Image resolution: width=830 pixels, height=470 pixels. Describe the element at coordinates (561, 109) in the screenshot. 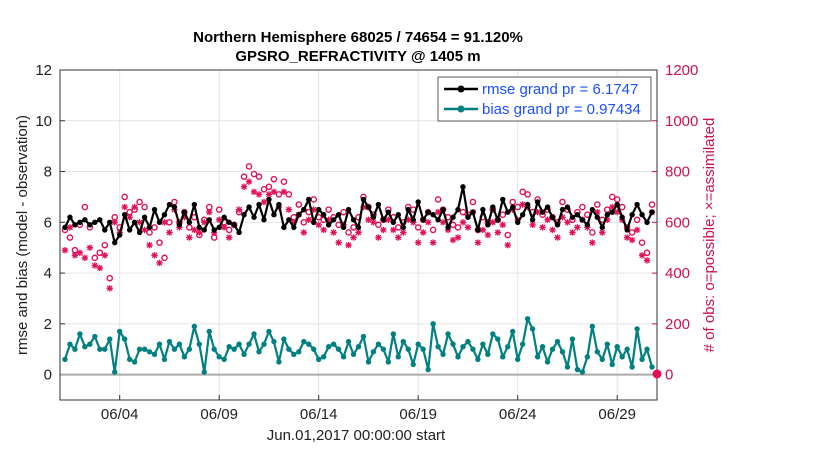

I see `legend-bias-label: bias grand pr = 0.97434` at that location.